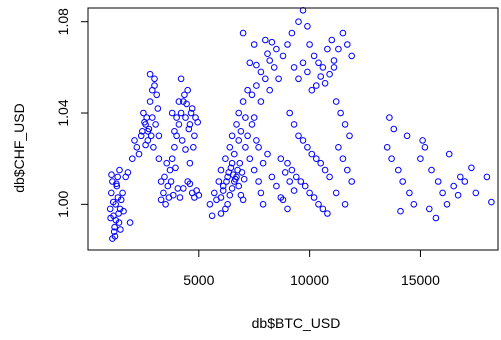 The image size is (501, 340). Describe the element at coordinates (71, 113) in the screenshot. I see `y-axis: 1.00 1.04 1.08` at that location.